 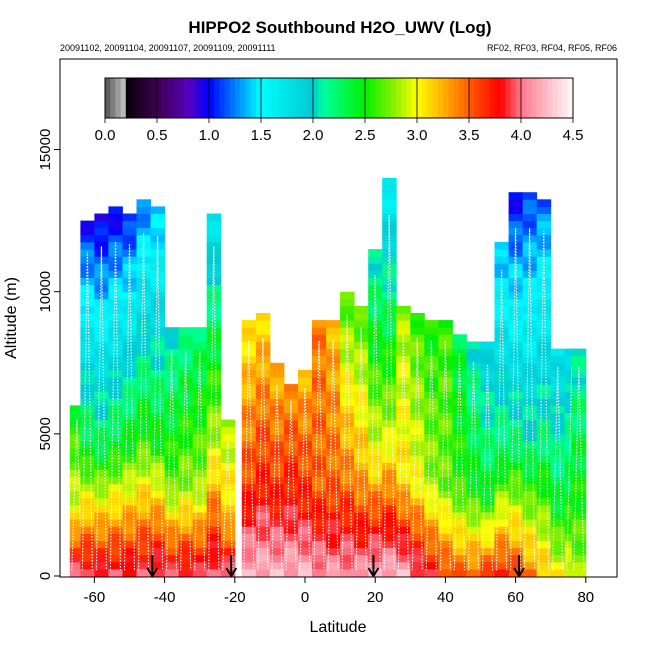 I want to click on y-tick-label: 10000, so click(x=45, y=292).